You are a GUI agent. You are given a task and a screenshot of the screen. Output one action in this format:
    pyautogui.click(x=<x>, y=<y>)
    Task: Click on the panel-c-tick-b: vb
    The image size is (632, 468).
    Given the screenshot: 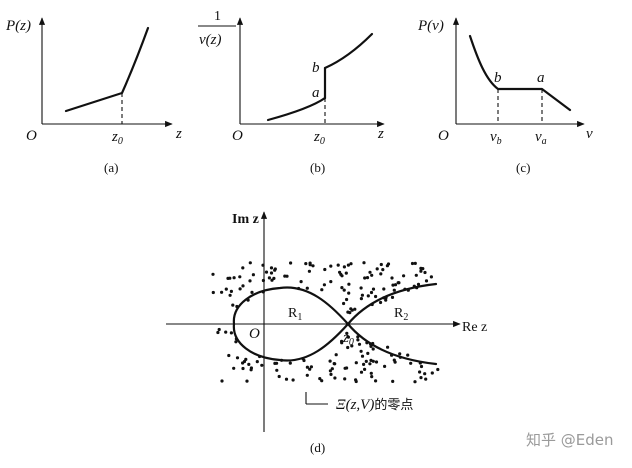 What is the action you would take?
    pyautogui.click(x=496, y=138)
    